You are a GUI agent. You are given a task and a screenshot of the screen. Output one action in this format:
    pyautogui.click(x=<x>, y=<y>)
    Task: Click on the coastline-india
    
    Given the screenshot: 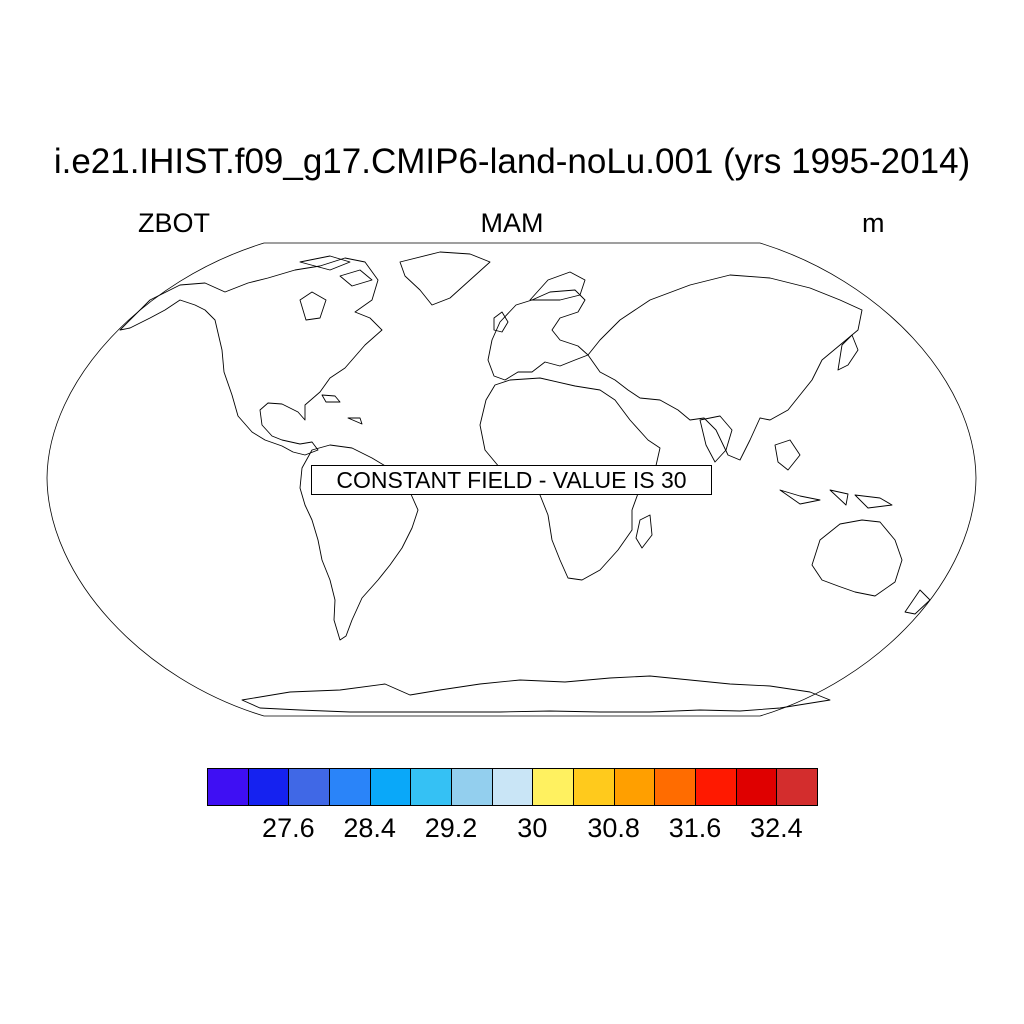 What is the action you would take?
    pyautogui.click(x=716, y=439)
    